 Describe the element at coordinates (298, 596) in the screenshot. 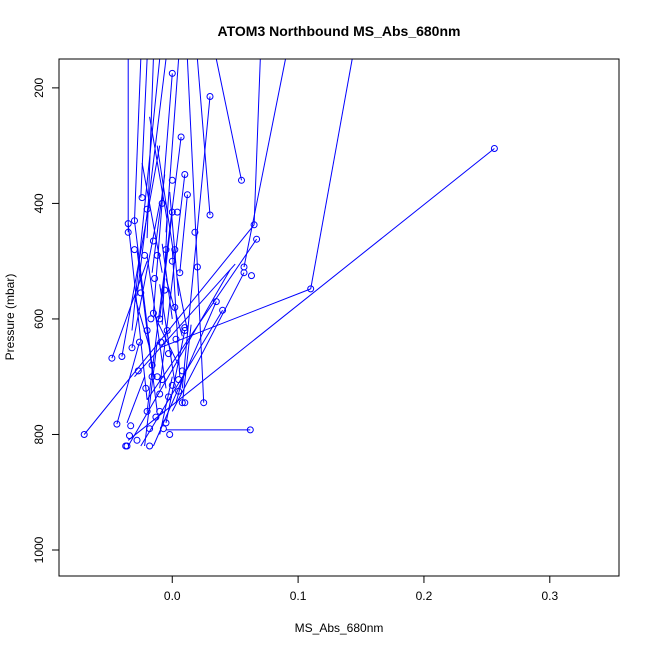

I see `x-tick-label: 0.1` at that location.